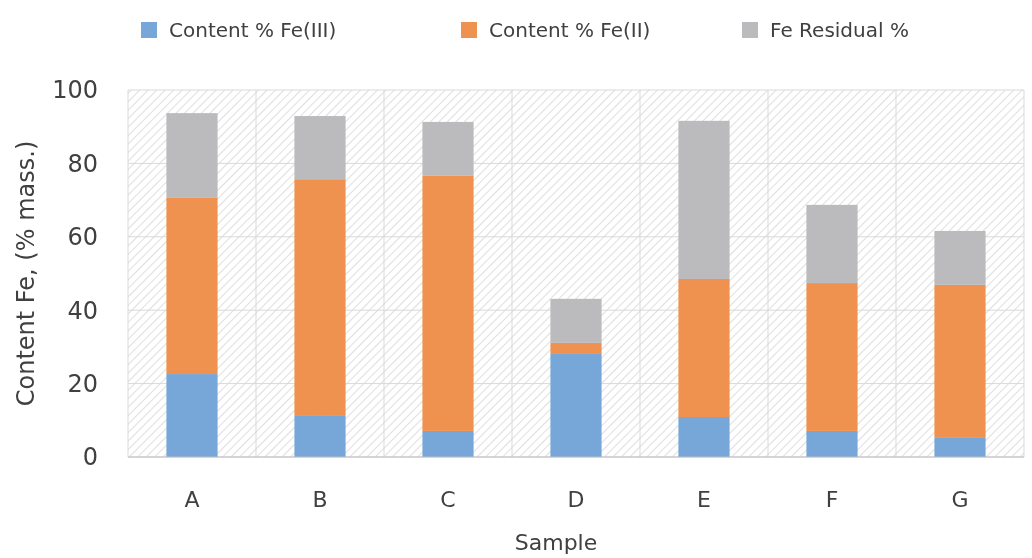 The image size is (1032, 558). I want to click on y-tick-label: 100, so click(75, 90).